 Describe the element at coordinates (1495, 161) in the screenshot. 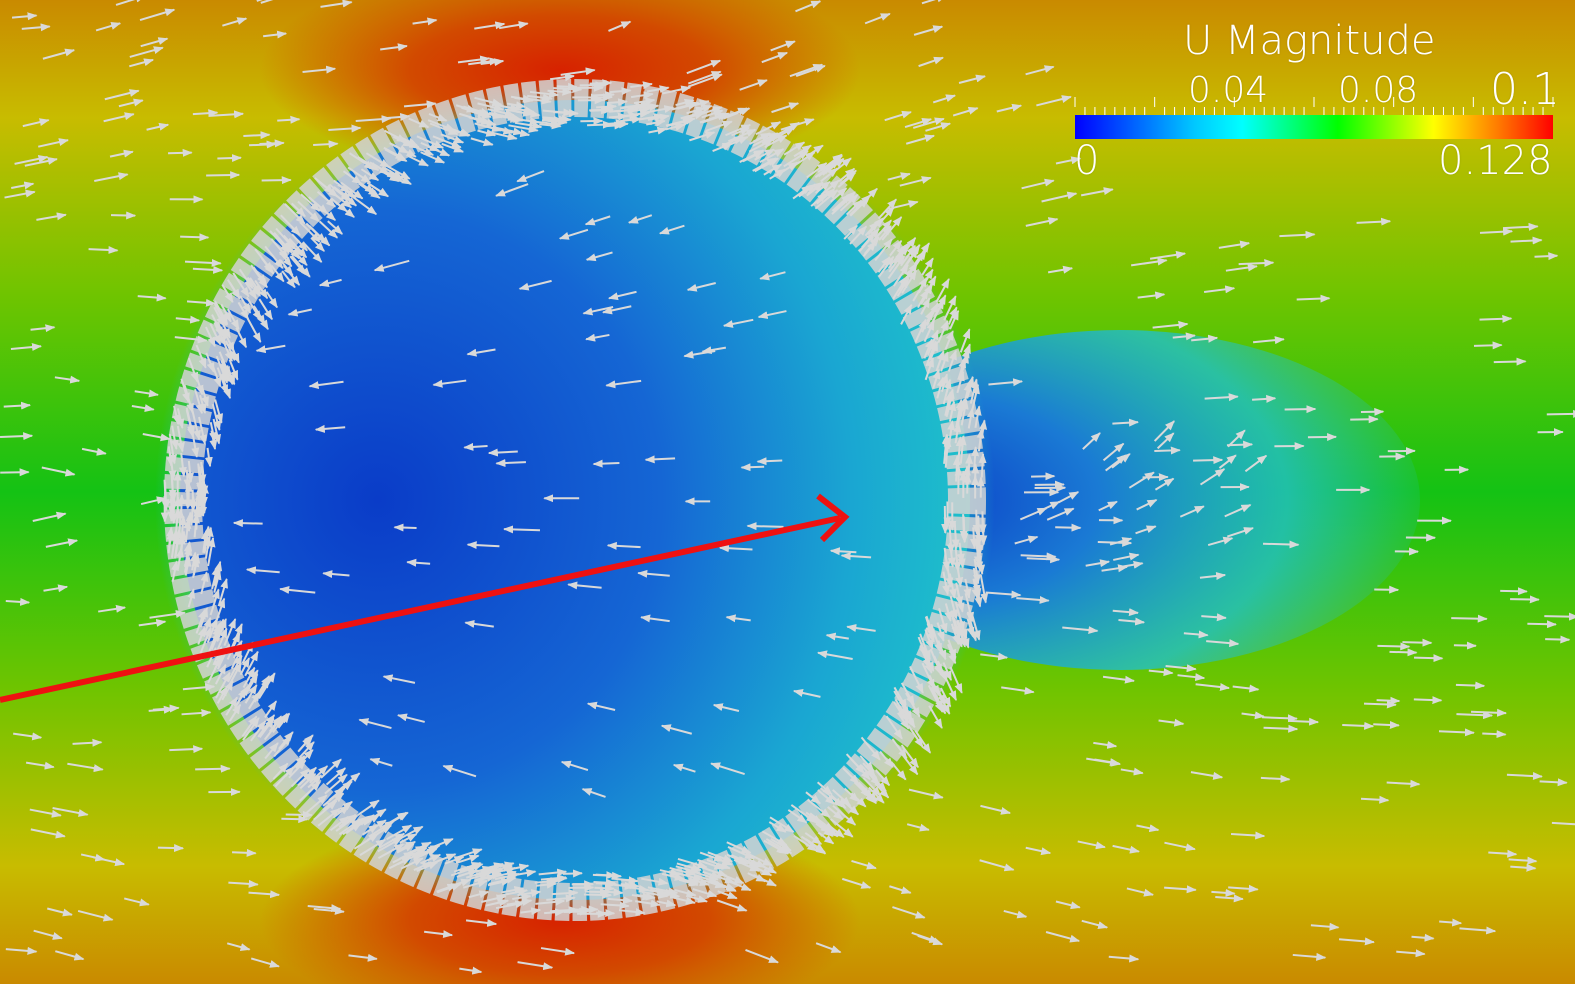

I see `legend-max: 0.128` at that location.